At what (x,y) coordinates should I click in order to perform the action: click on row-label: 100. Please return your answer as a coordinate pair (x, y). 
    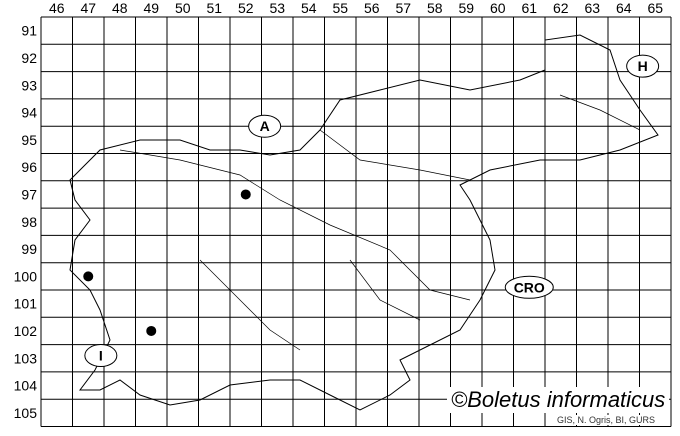
    Looking at the image, I should click on (26, 276).